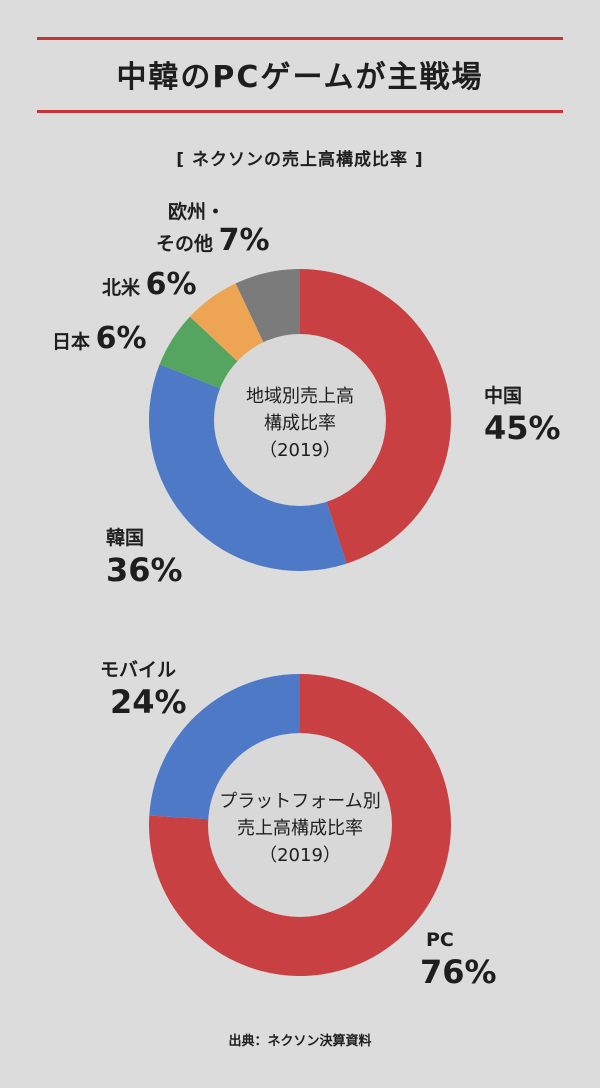 Image resolution: width=600 pixels, height=1088 pixels. I want to click on label-pc-name: PC, so click(440, 940).